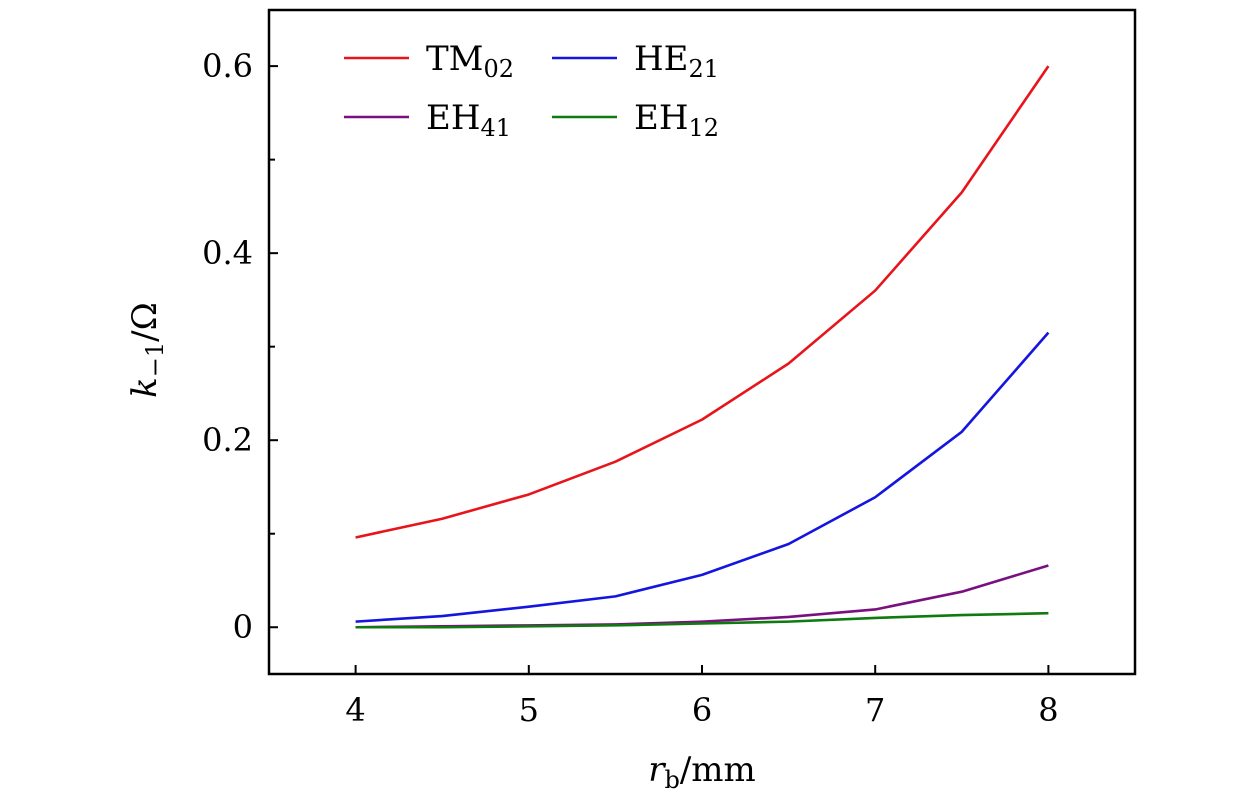 Image resolution: width=1260 pixels, height=803 pixels. Describe the element at coordinates (702, 620) in the screenshot. I see `series-line-eh12` at that location.